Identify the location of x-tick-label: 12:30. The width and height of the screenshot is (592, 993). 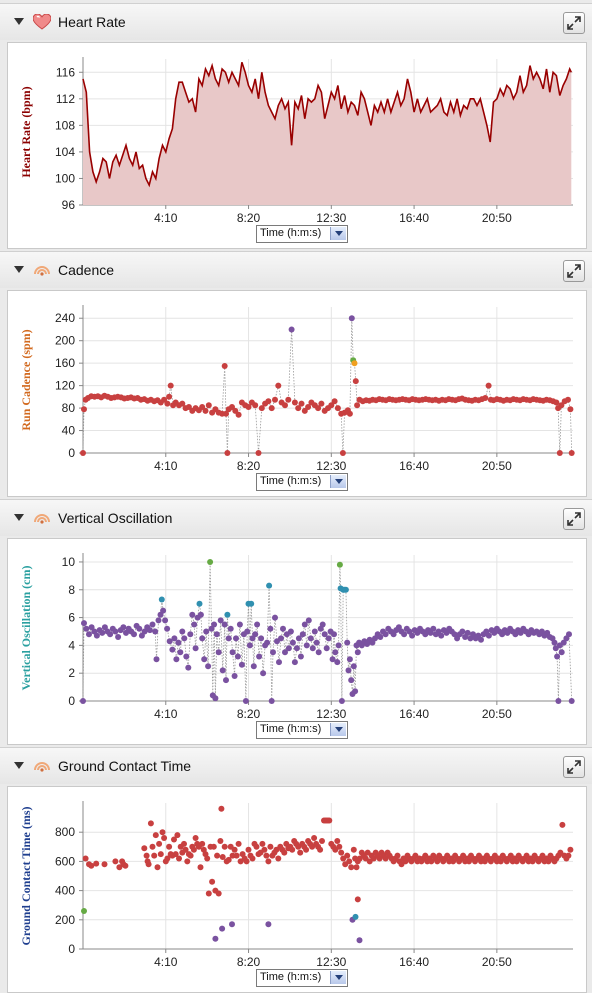
(331, 466).